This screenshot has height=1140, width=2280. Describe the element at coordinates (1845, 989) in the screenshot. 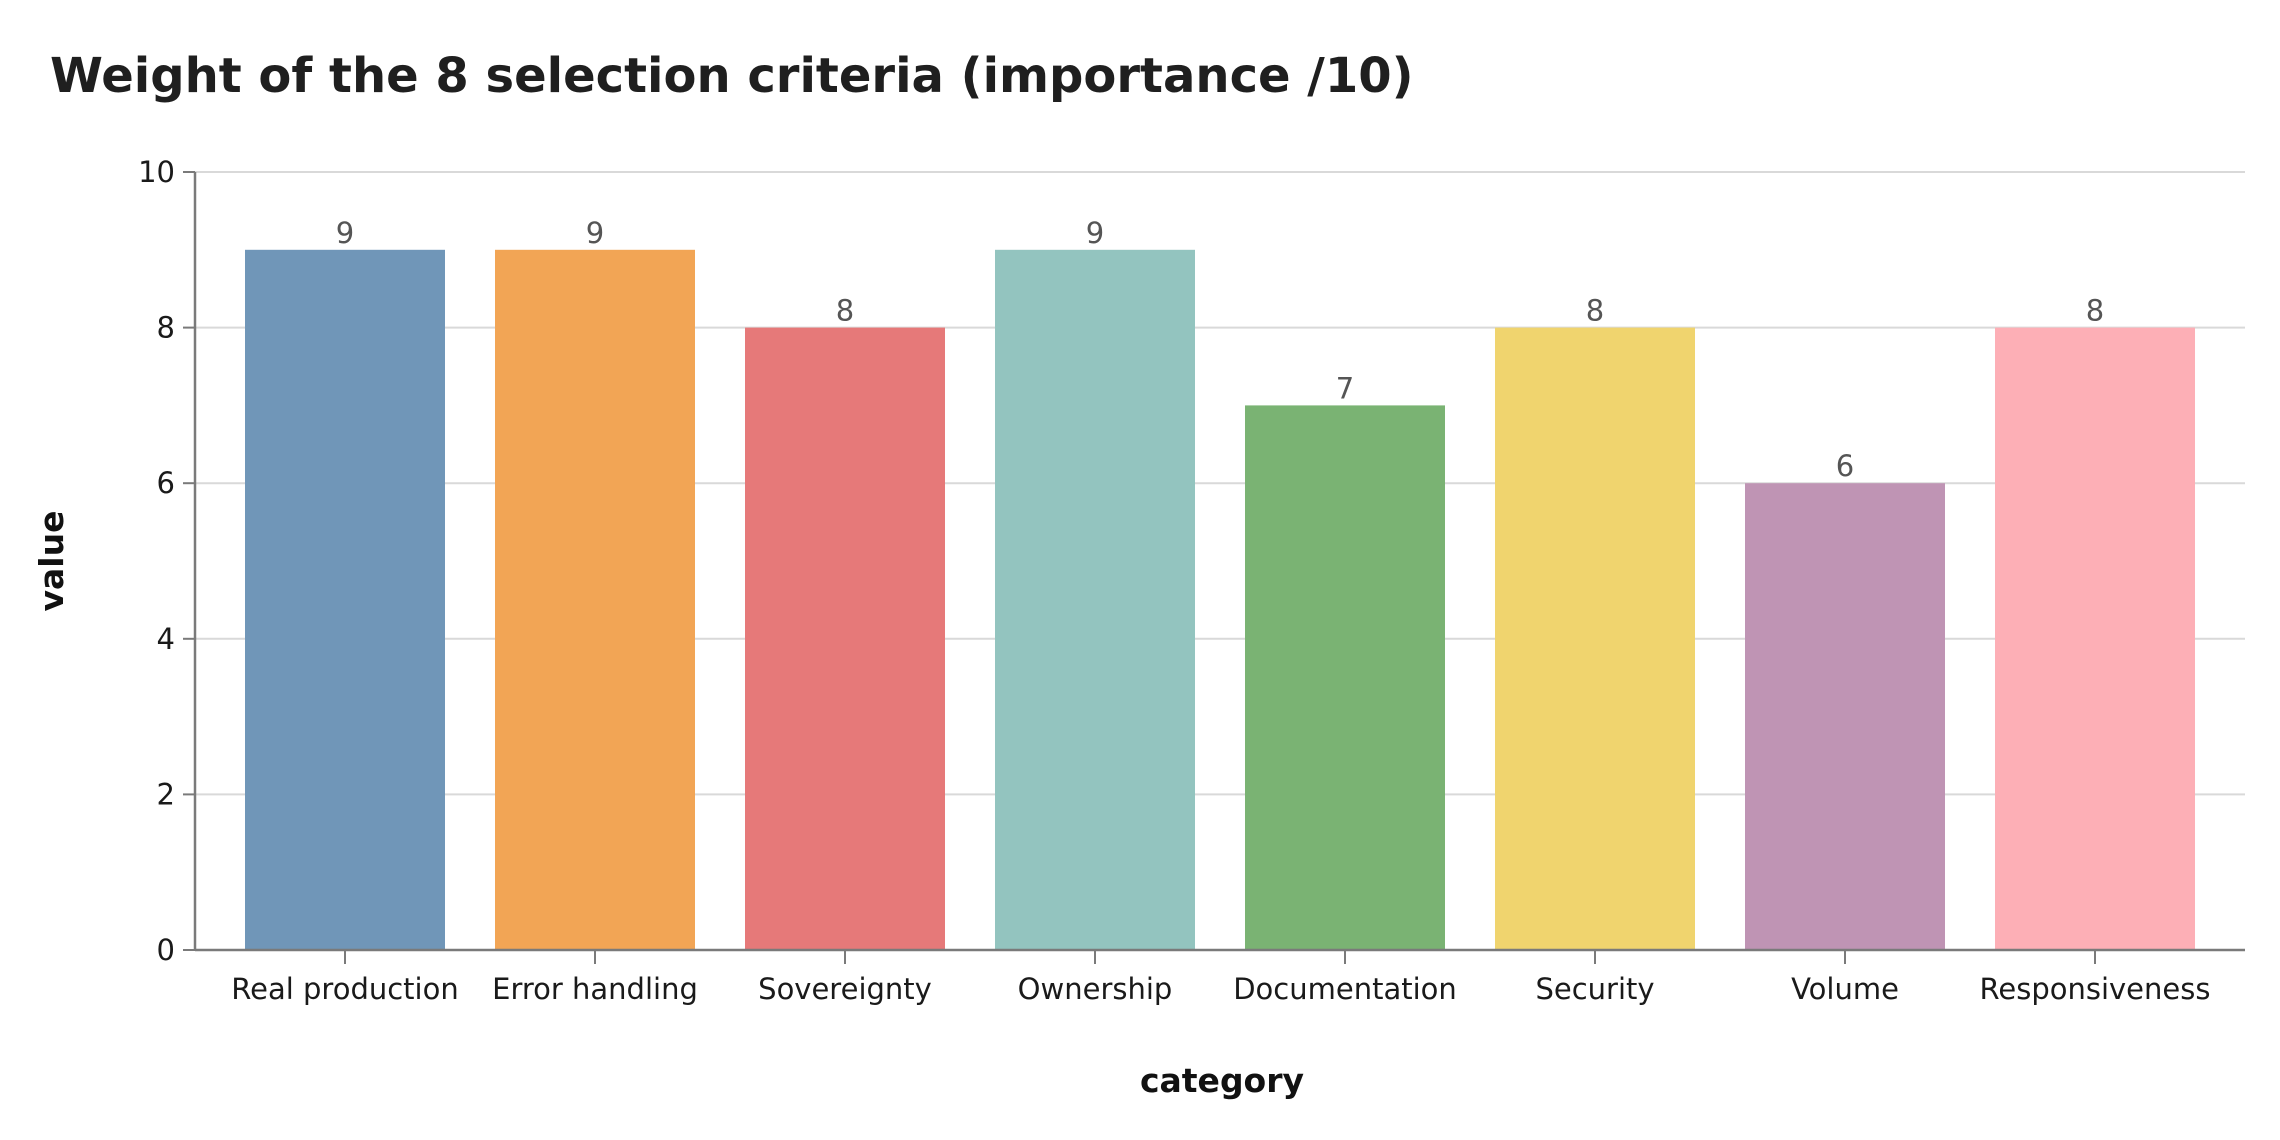

I see `x-tick-label: Volume` at that location.